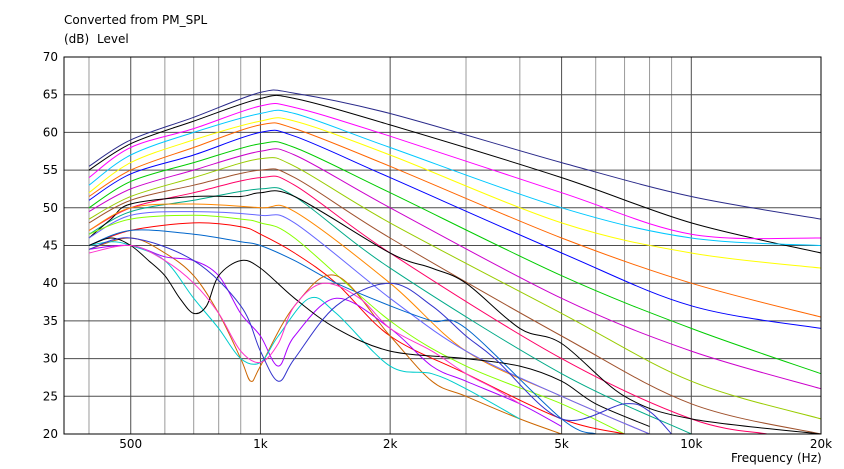  Describe the element at coordinates (50, 434) in the screenshot. I see `y-tick-label: 20` at that location.